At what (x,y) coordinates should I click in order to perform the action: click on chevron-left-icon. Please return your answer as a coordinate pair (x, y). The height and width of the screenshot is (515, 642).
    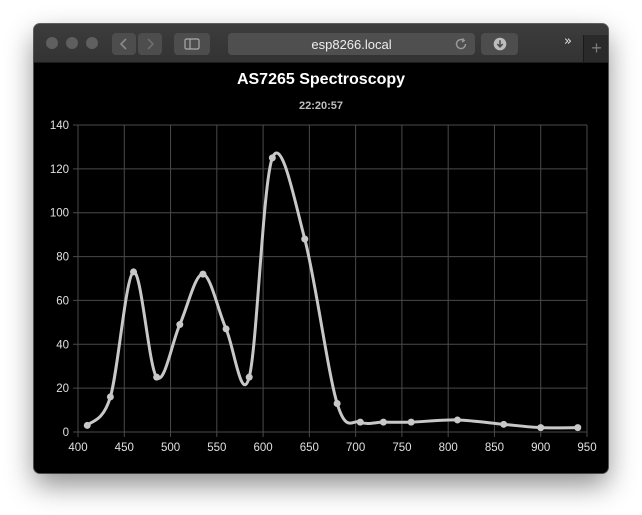
    Looking at the image, I should click on (123, 44).